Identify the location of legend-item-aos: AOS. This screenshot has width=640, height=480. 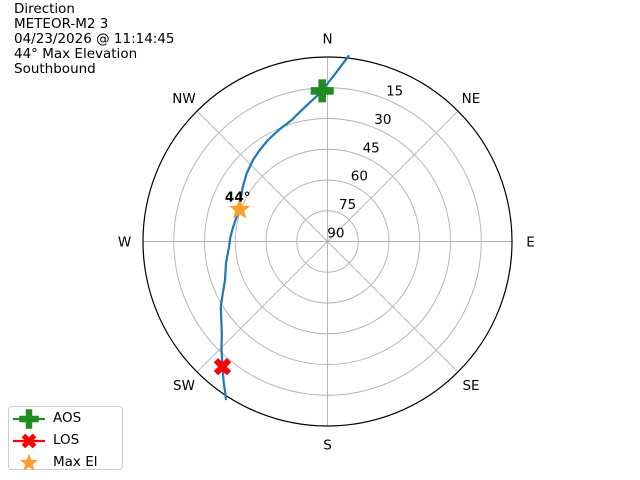
(66, 419).